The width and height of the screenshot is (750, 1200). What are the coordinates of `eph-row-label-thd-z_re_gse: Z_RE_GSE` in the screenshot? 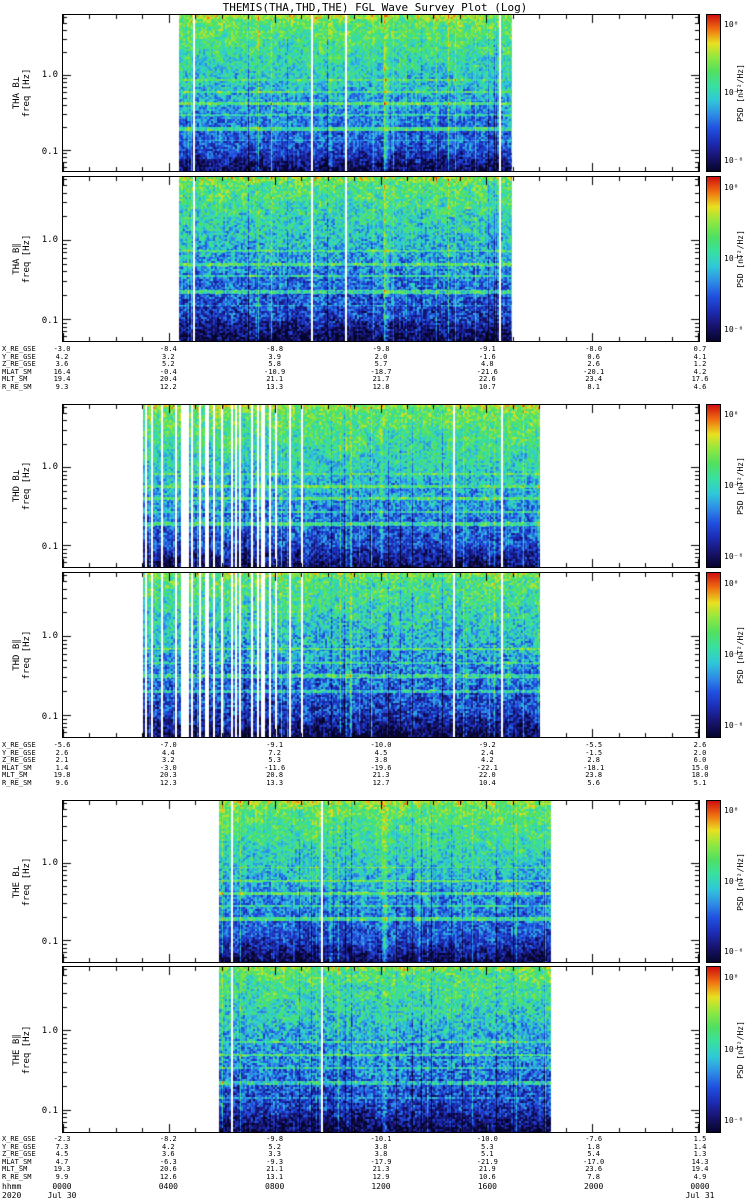 It's located at (19, 760).